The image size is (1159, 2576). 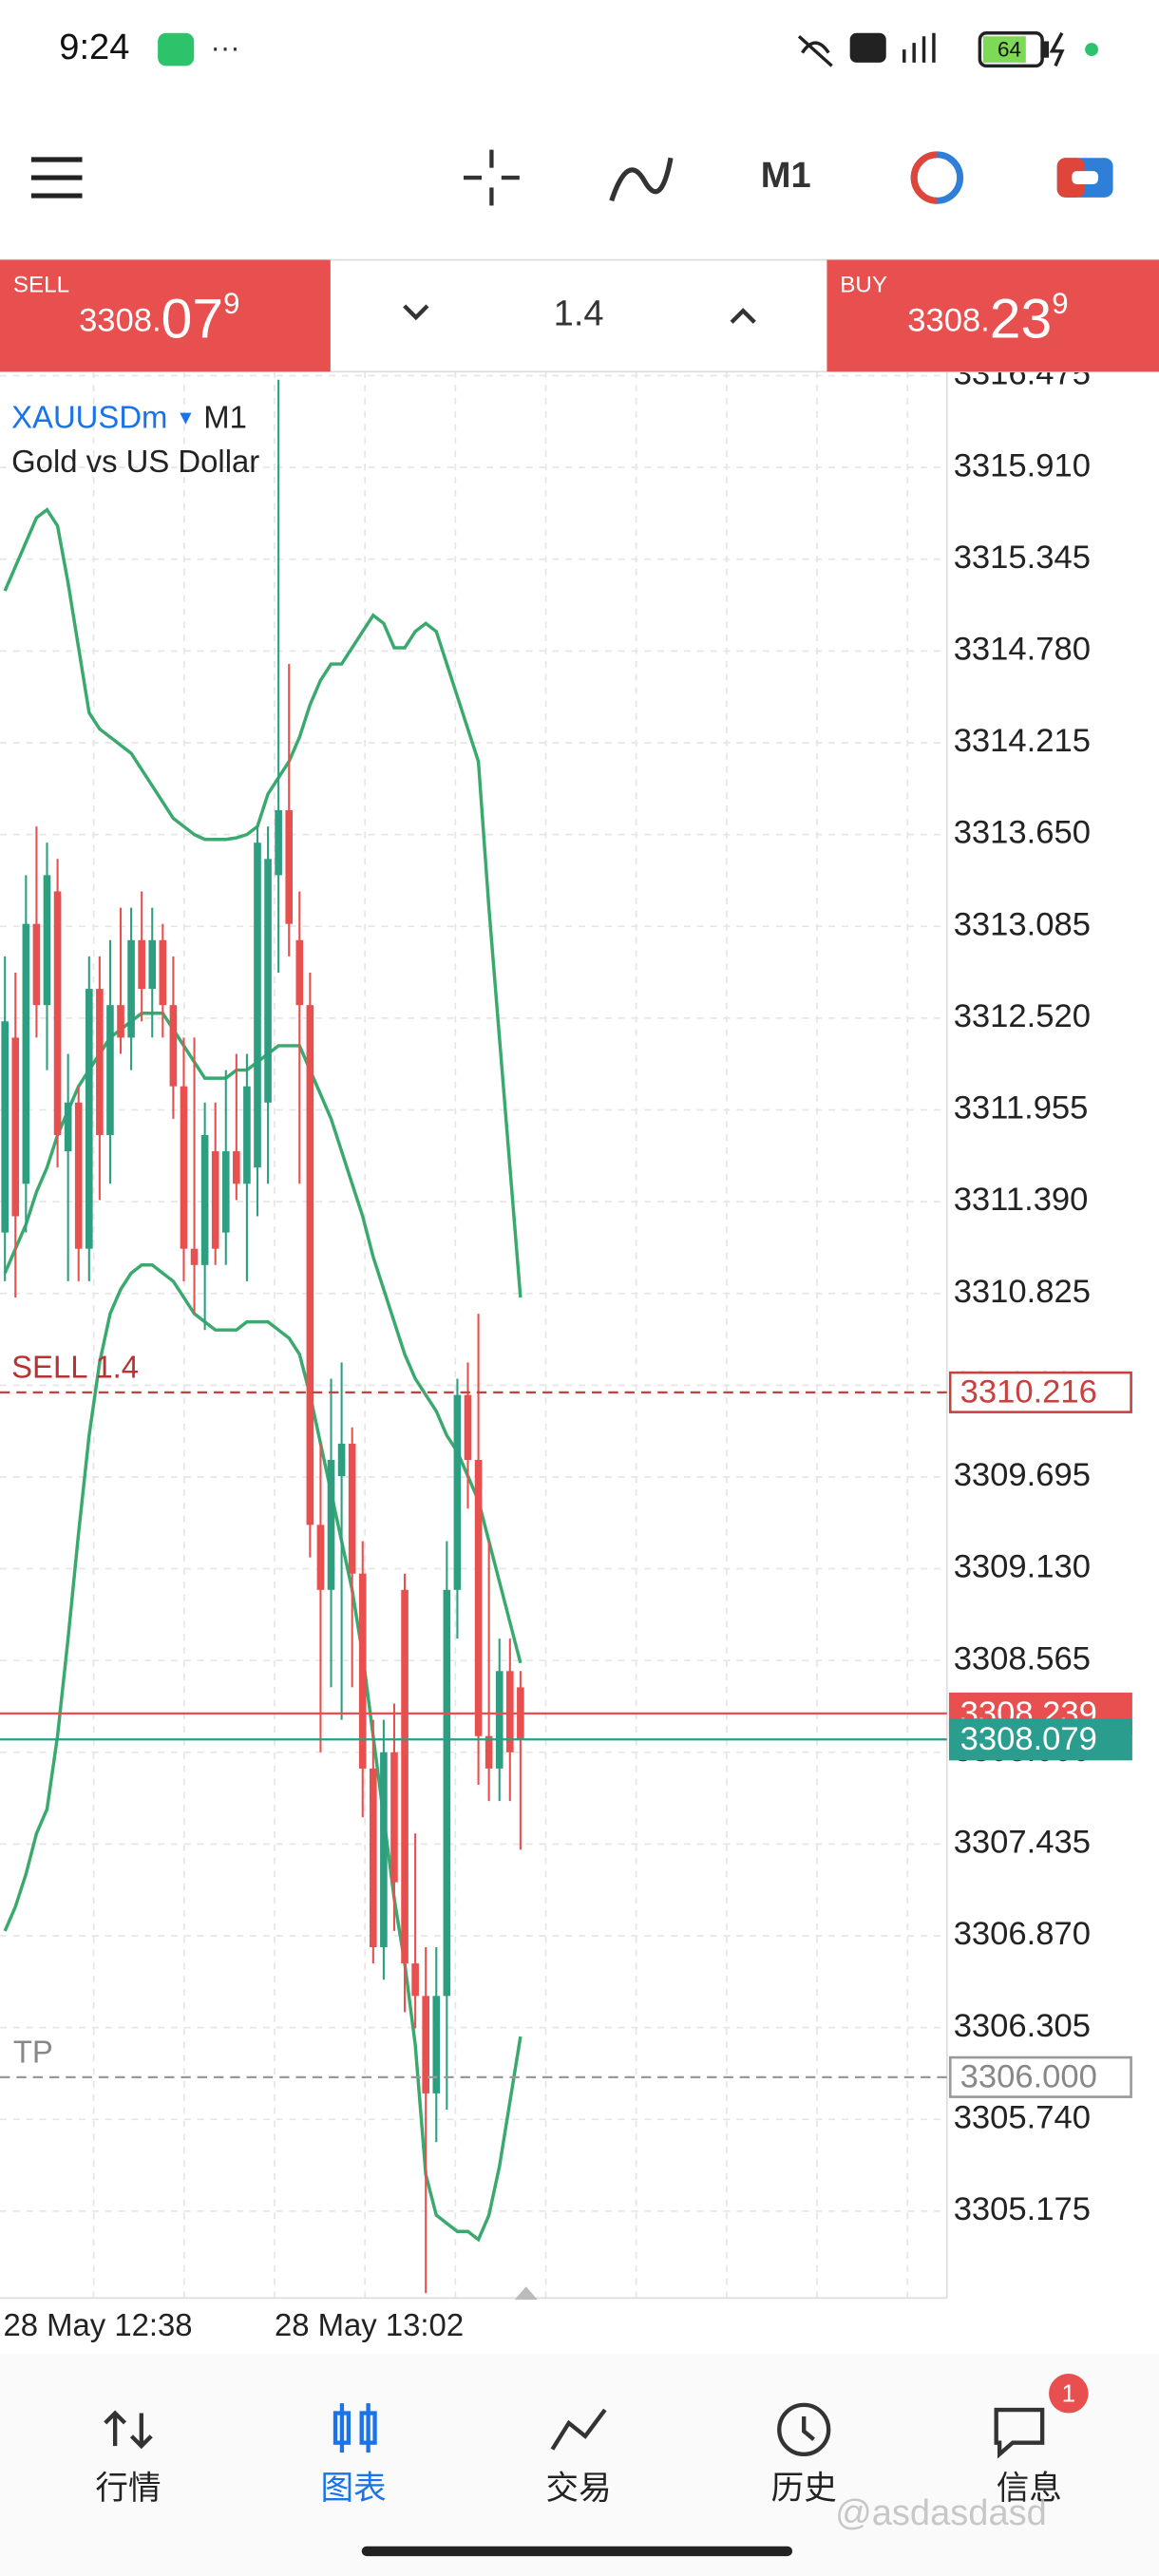 What do you see at coordinates (225, 47) in the screenshot?
I see `more-dots: ···` at bounding box center [225, 47].